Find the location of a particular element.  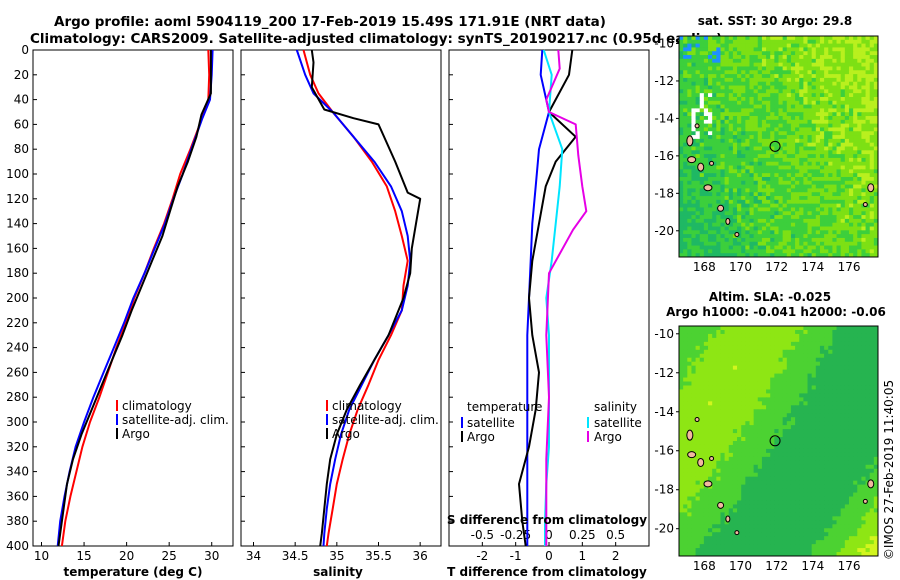

y-tick-label: 300 is located at coordinates (17, 422).